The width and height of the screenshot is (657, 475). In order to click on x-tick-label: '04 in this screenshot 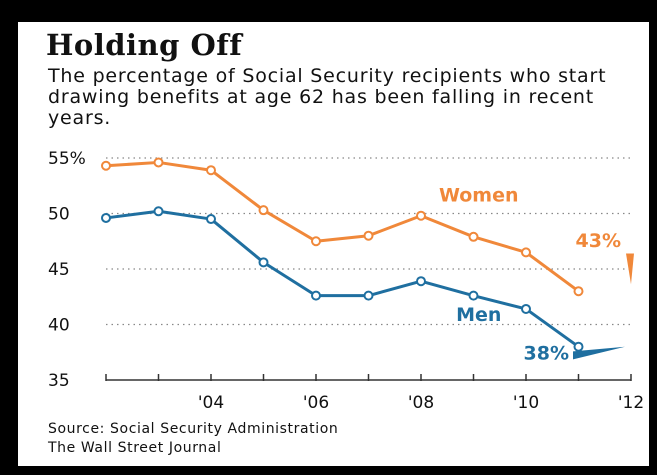, I will do `click(211, 403)`.